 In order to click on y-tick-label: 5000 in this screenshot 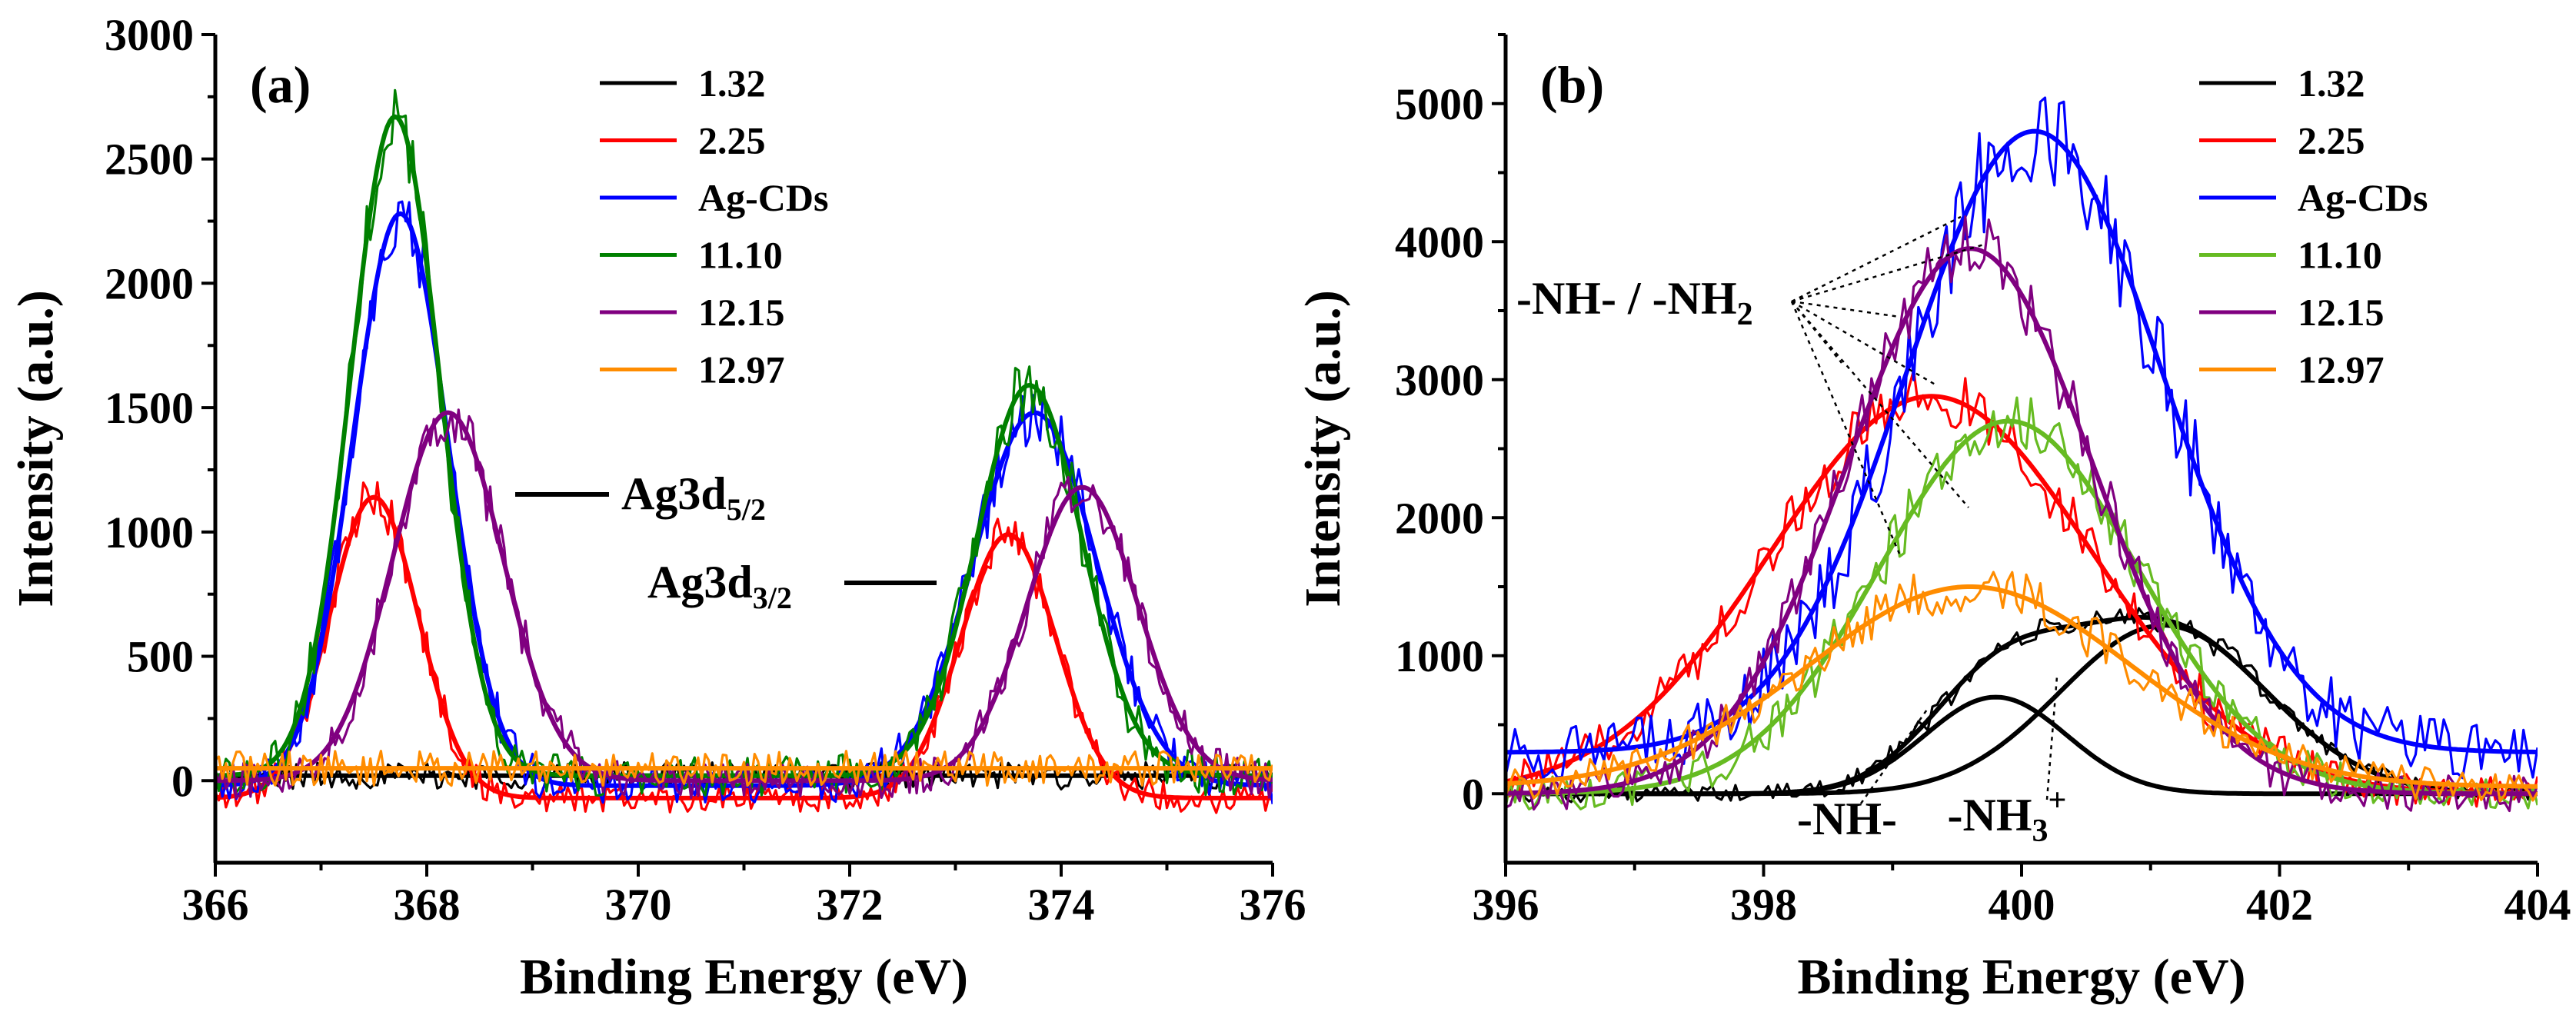, I will do `click(1439, 104)`.